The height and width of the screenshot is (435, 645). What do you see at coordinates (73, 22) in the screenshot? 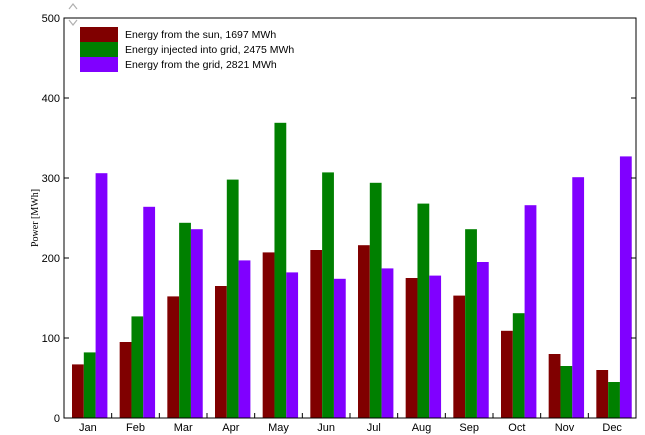
I see `chevron-down-icon` at bounding box center [73, 22].